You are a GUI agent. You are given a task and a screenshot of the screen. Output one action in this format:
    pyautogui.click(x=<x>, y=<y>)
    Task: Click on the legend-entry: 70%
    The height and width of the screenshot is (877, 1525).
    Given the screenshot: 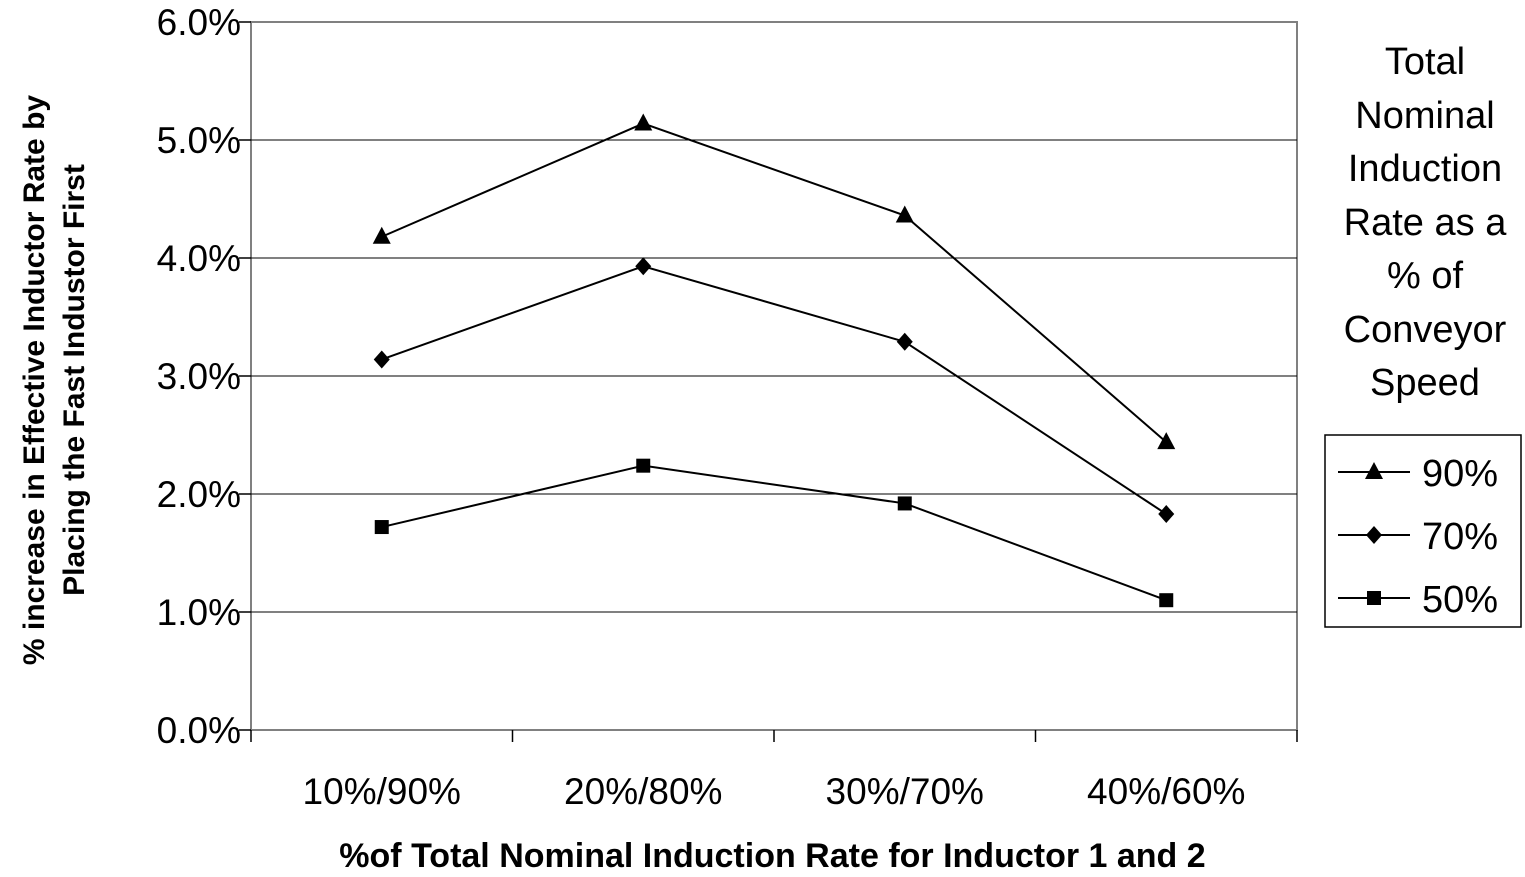 What is the action you would take?
    pyautogui.click(x=1418, y=537)
    